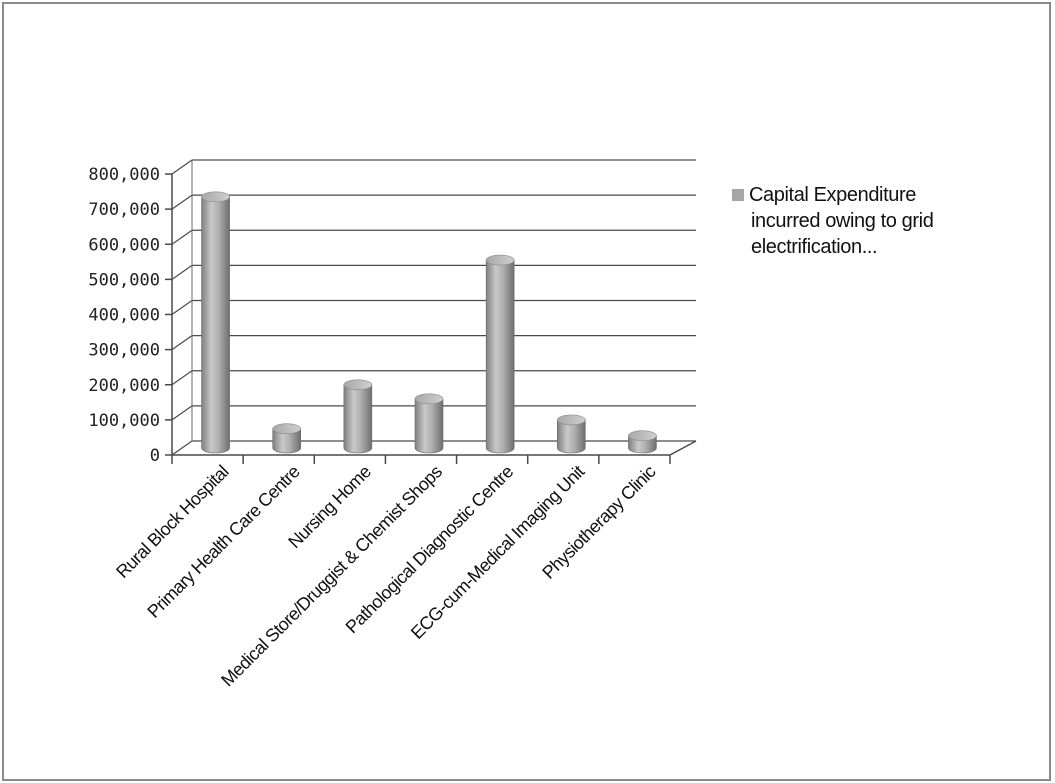 This screenshot has height=783, width=1055. Describe the element at coordinates (124, 421) in the screenshot. I see `y-tick-label: 100,000` at that location.